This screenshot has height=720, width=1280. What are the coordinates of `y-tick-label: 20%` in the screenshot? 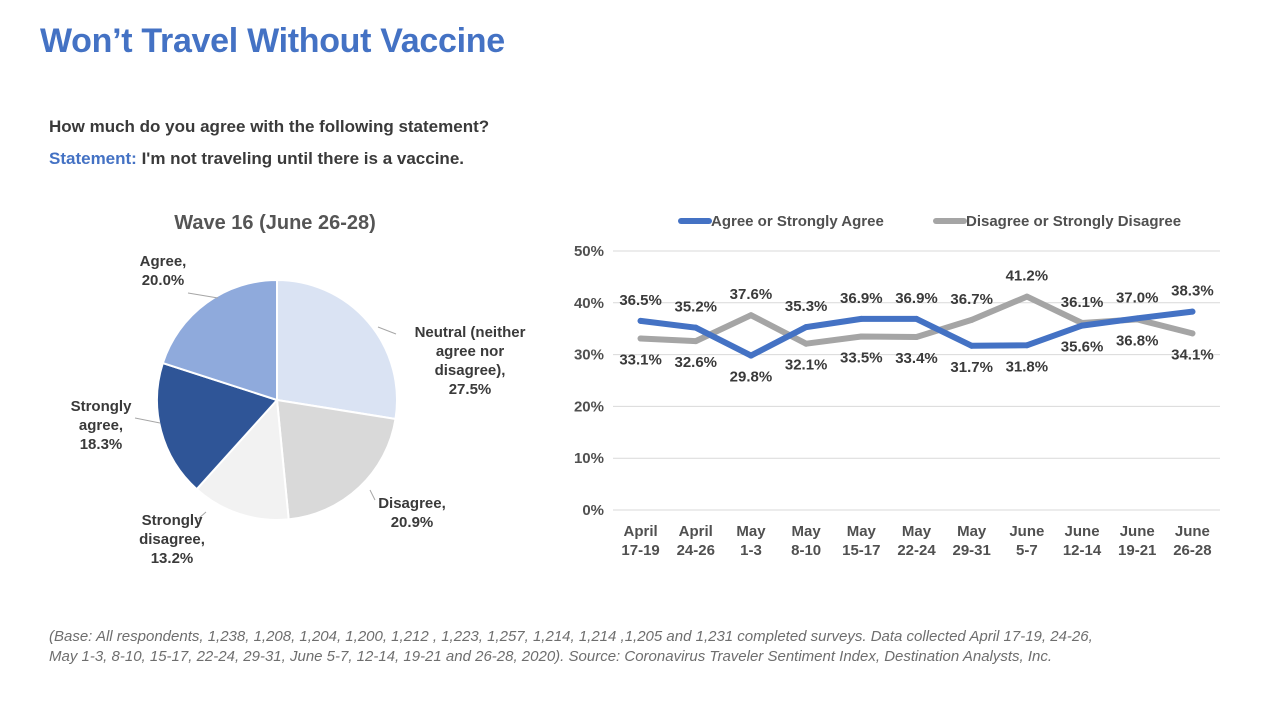 It's located at (589, 406).